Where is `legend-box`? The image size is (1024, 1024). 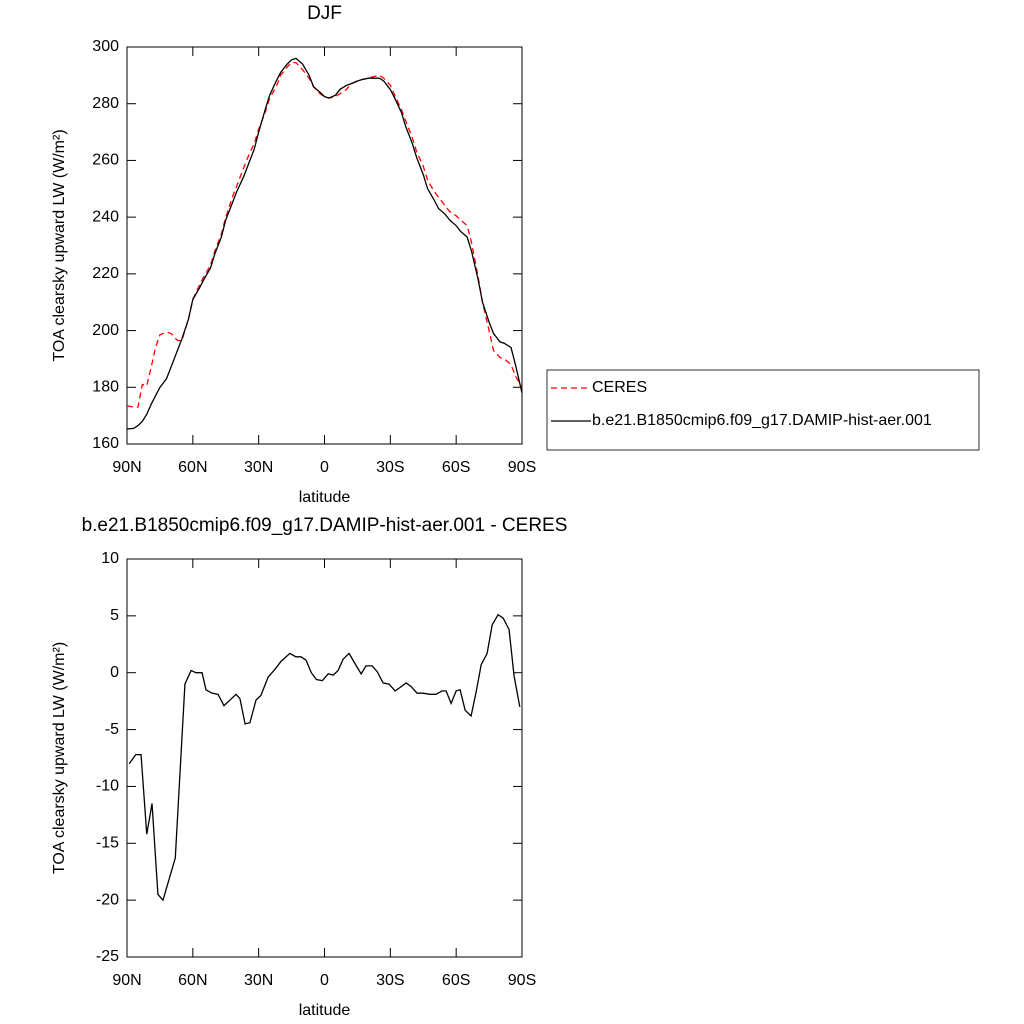
legend-box is located at coordinates (763, 410).